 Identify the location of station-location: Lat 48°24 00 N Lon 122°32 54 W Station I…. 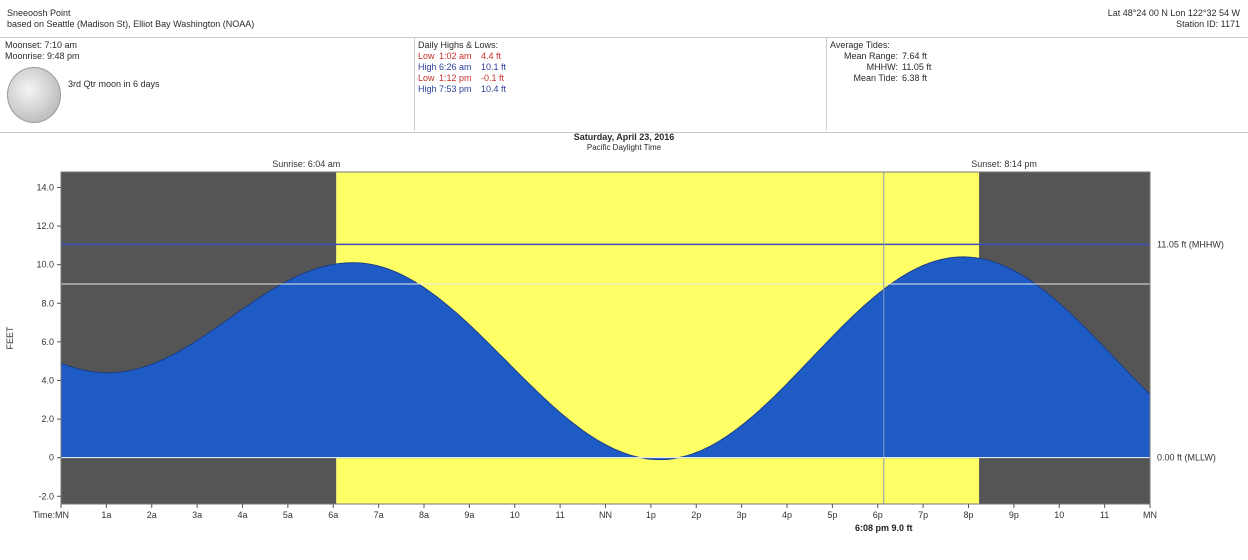
(1174, 19).